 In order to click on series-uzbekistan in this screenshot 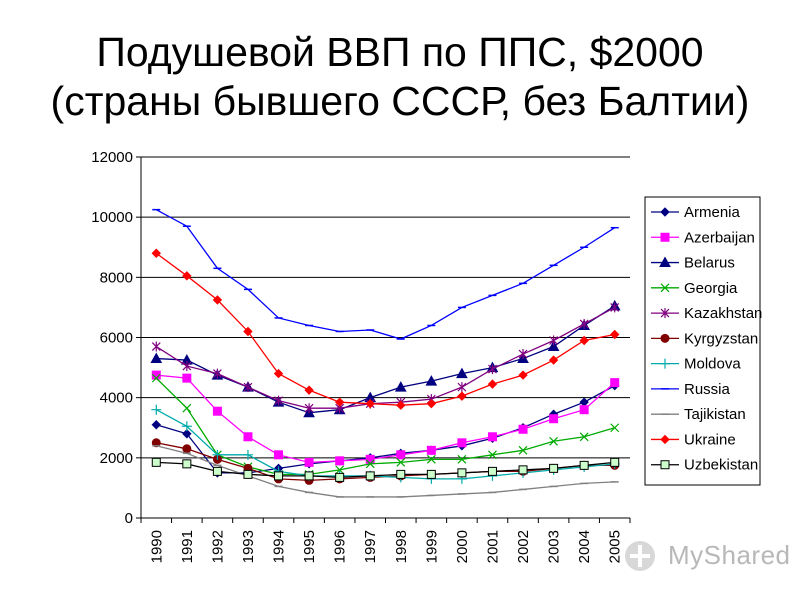, I will do `click(385, 469)`.